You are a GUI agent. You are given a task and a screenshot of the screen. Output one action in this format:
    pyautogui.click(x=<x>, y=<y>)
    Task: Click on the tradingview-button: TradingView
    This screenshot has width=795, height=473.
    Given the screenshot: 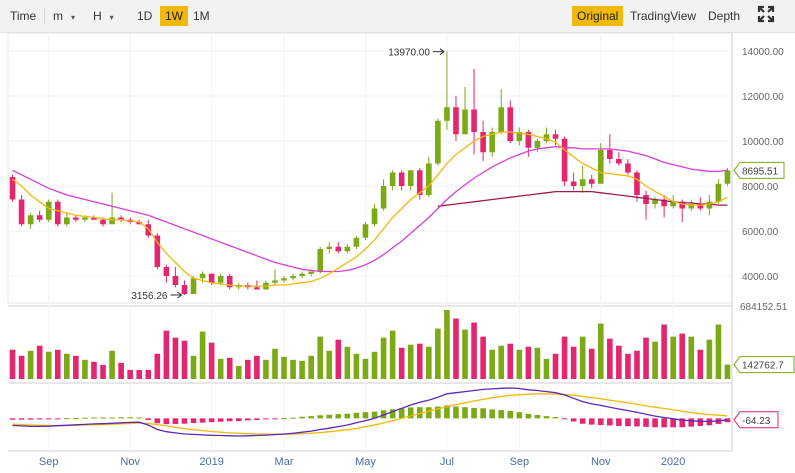 What is the action you would take?
    pyautogui.click(x=663, y=16)
    